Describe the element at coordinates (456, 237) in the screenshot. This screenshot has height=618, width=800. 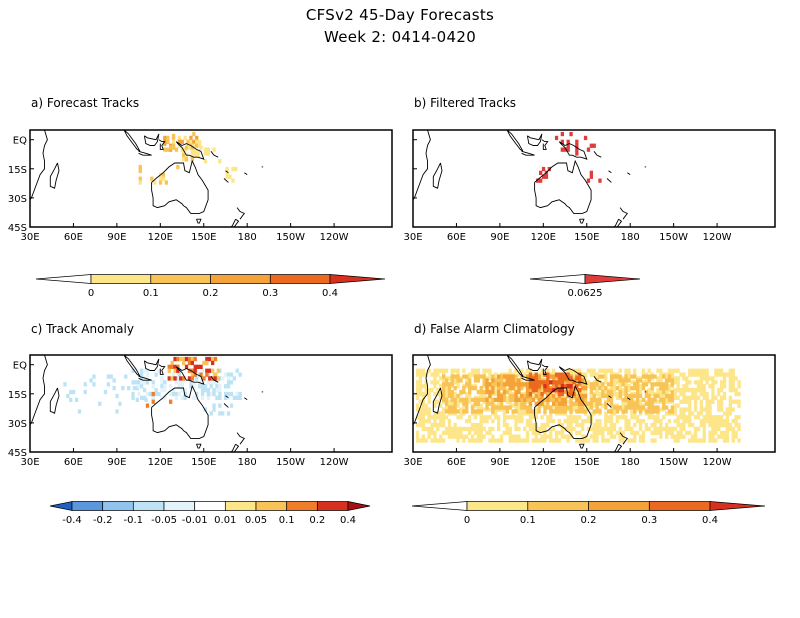
I see `x-tick-label: 60E` at that location.